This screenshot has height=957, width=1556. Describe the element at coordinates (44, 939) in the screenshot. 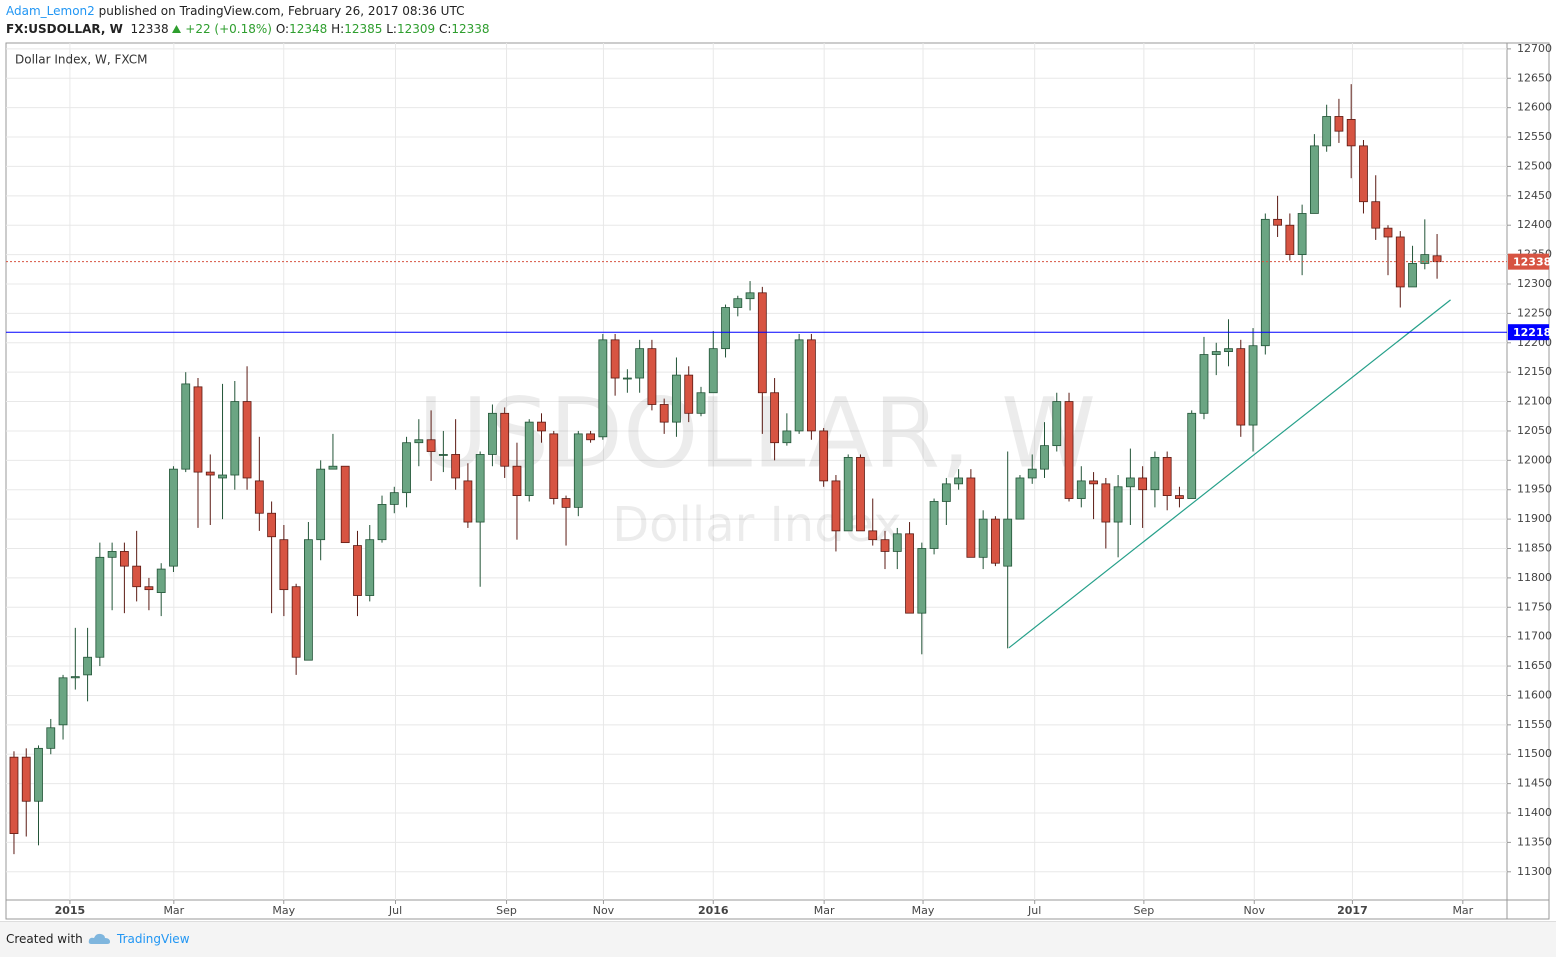

I see `footer-text: Created with` at that location.